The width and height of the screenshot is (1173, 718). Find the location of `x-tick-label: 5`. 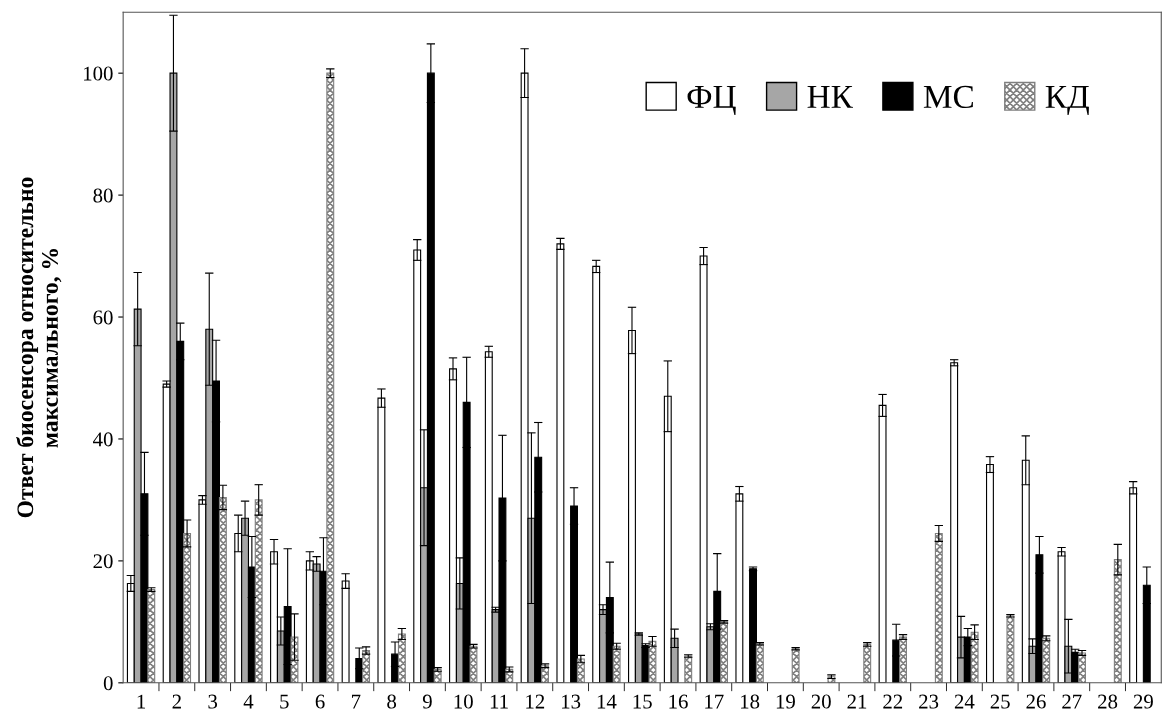

x-tick-label: 5 is located at coordinates (284, 701).